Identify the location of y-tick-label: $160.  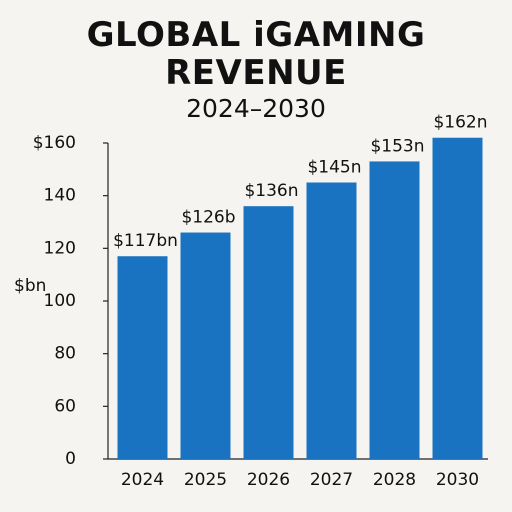
(54, 143).